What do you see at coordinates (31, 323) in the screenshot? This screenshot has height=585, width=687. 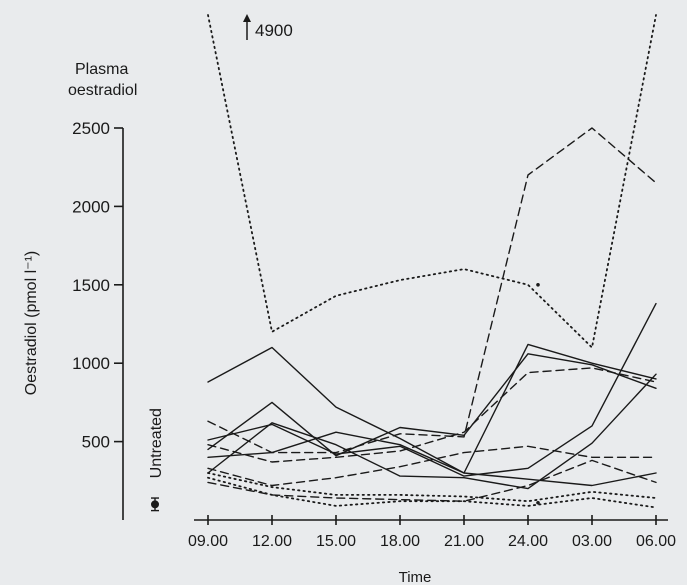 I see `y-axis-label: Oestradiol (pmol l⁻¹)` at bounding box center [31, 323].